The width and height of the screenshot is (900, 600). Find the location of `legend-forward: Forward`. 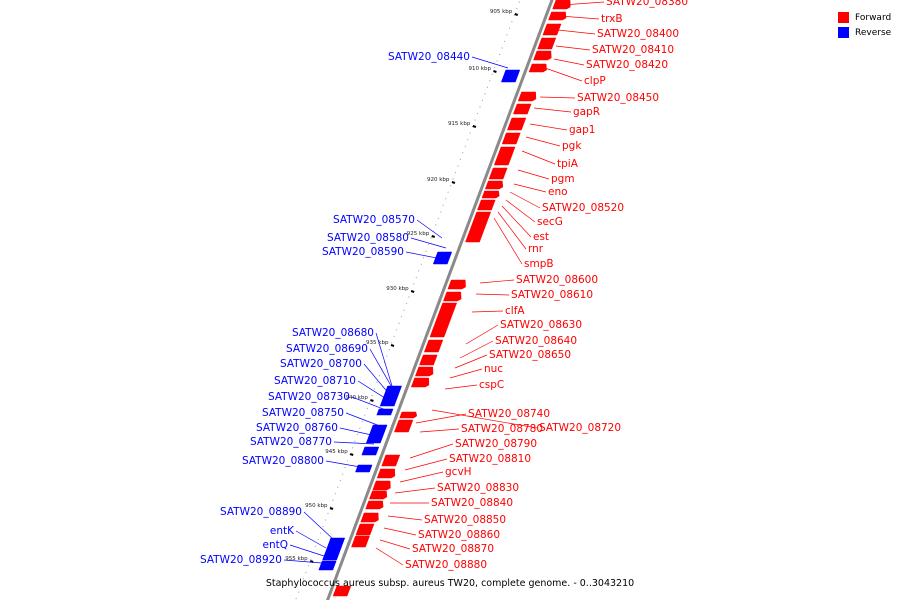

legend-forward: Forward is located at coordinates (864, 17).